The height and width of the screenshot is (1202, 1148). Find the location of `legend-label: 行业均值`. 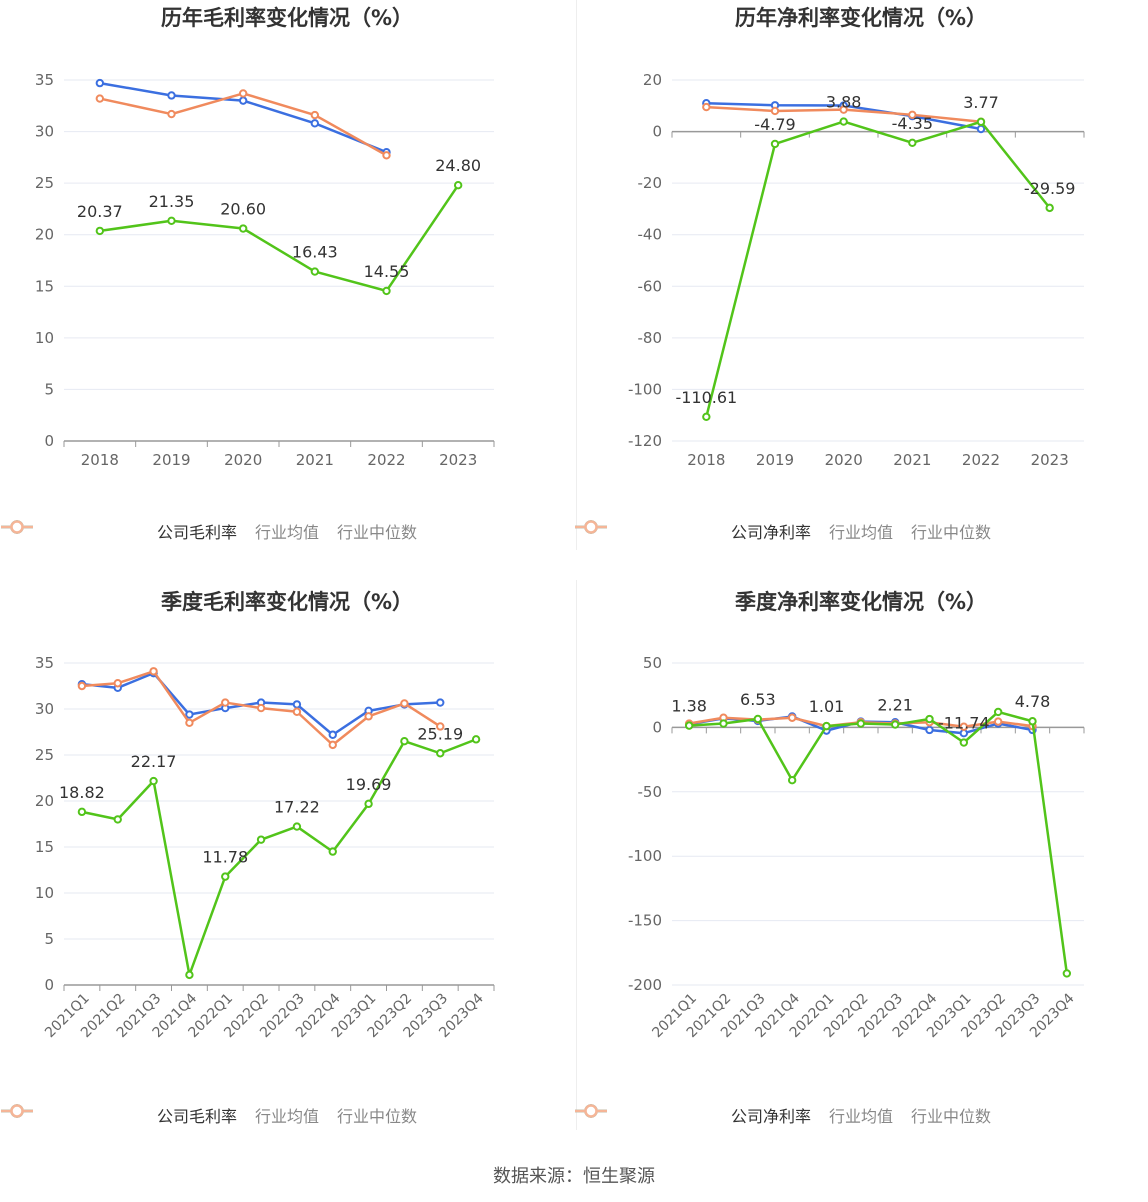

legend-label: 行业均值 is located at coordinates (286, 532).